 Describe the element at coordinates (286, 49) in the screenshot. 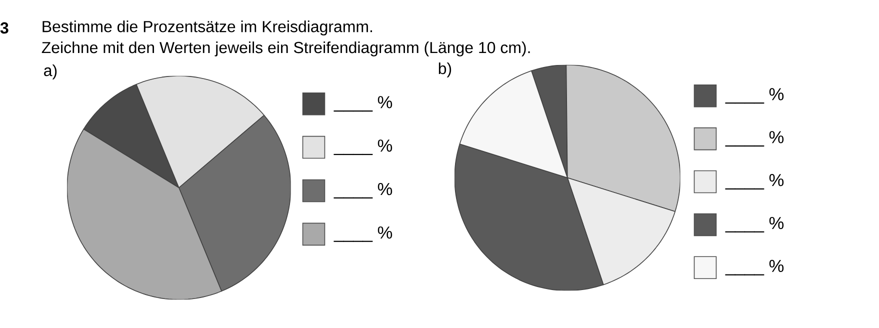

I see `text: Zeichne mit den Werten jeweils ein Streifendiagramm (Länge 10 cm).` at that location.